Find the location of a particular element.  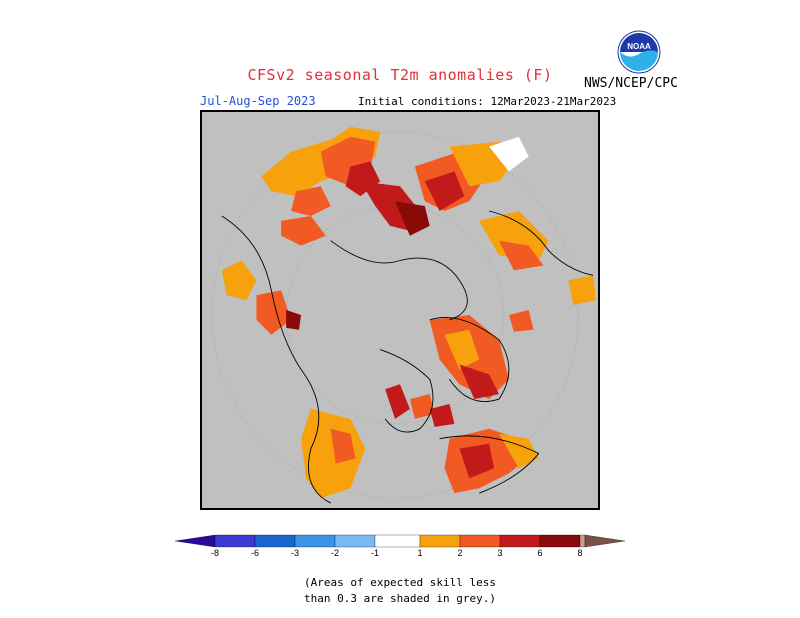

skill-note-line2: than 0.3 are shaded in grey.) is located at coordinates (400, 598).